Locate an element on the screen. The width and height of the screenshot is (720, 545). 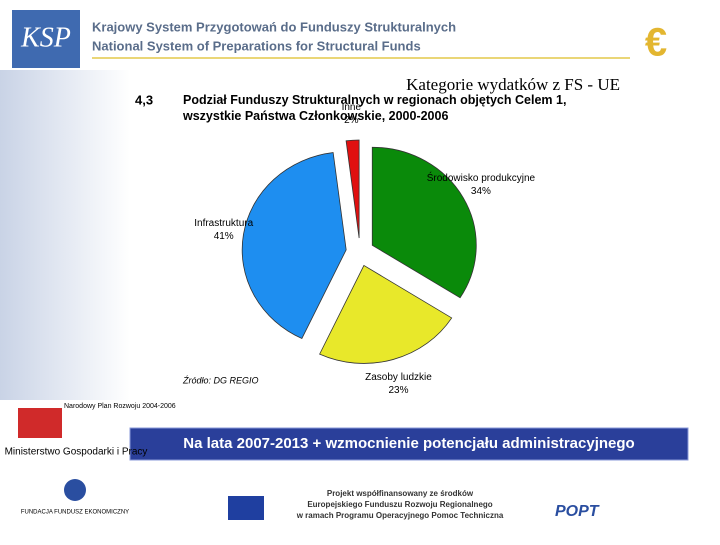
side-panel is located at coordinates (65, 235).